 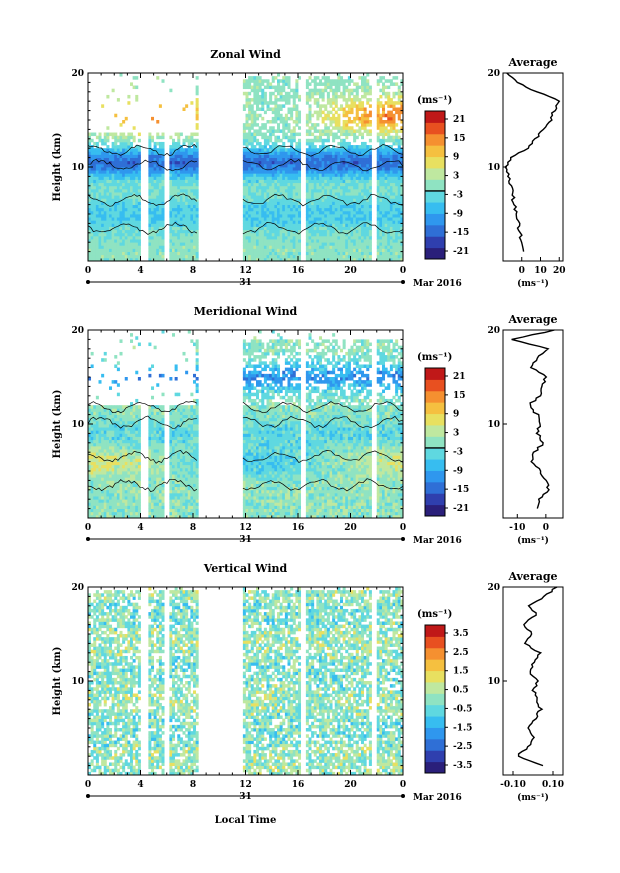 I want to click on date-label: 31, so click(x=245, y=283).